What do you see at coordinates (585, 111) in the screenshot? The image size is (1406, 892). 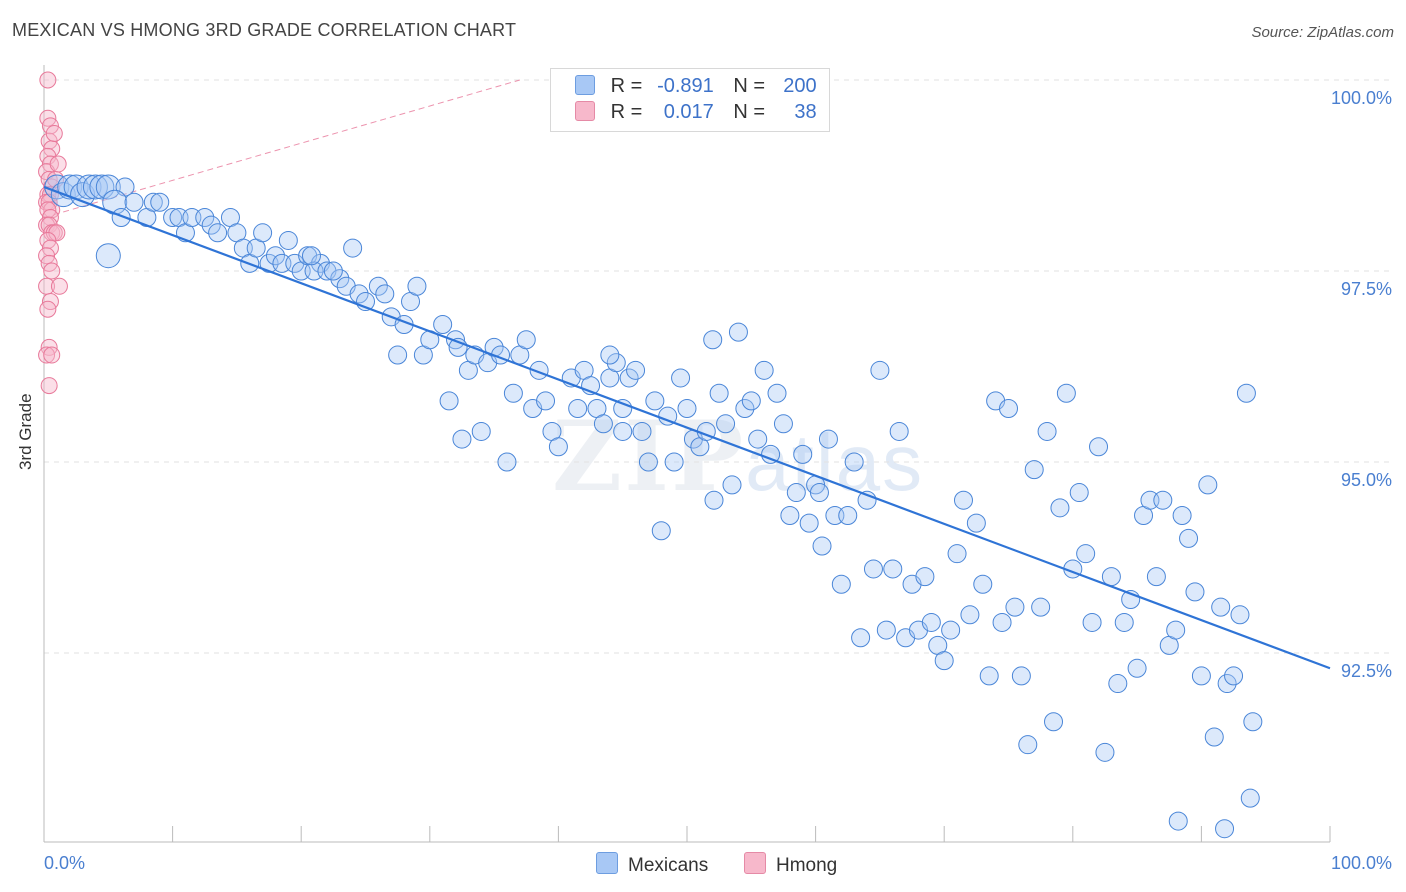 I see `legend-swatch-hmong` at bounding box center [585, 111].